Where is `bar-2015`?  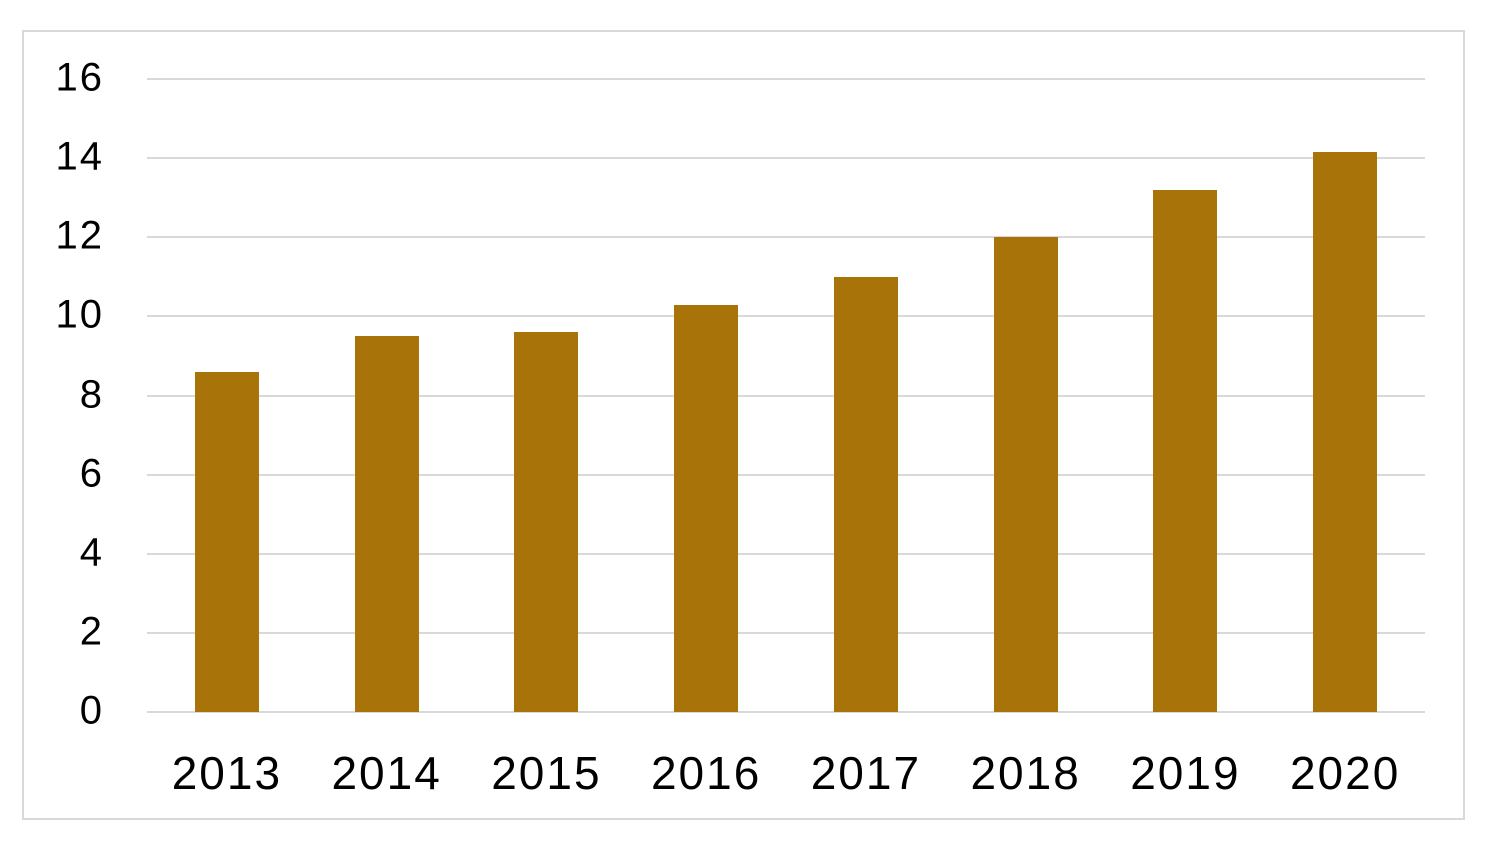 bar-2015 is located at coordinates (546, 522).